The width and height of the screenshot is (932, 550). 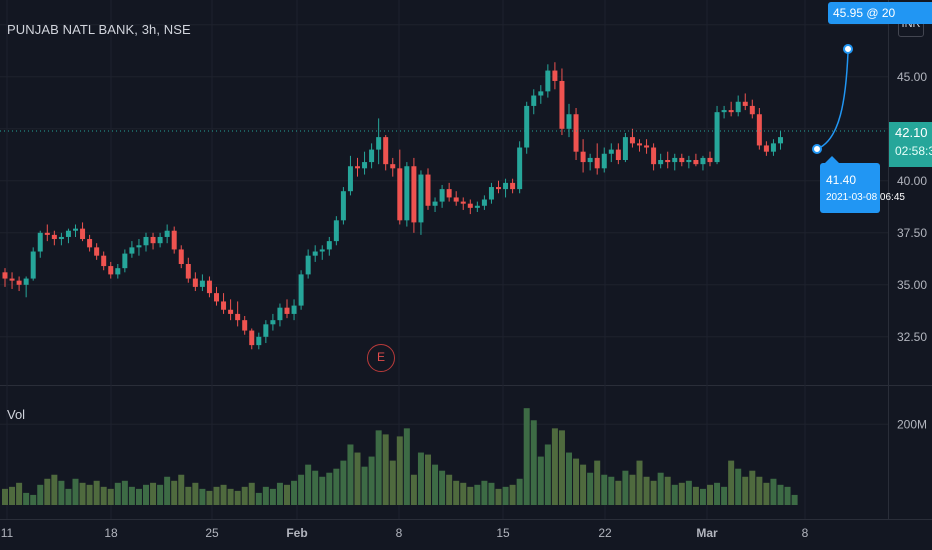 What do you see at coordinates (212, 533) in the screenshot?
I see `time-tick-label: 25` at bounding box center [212, 533].